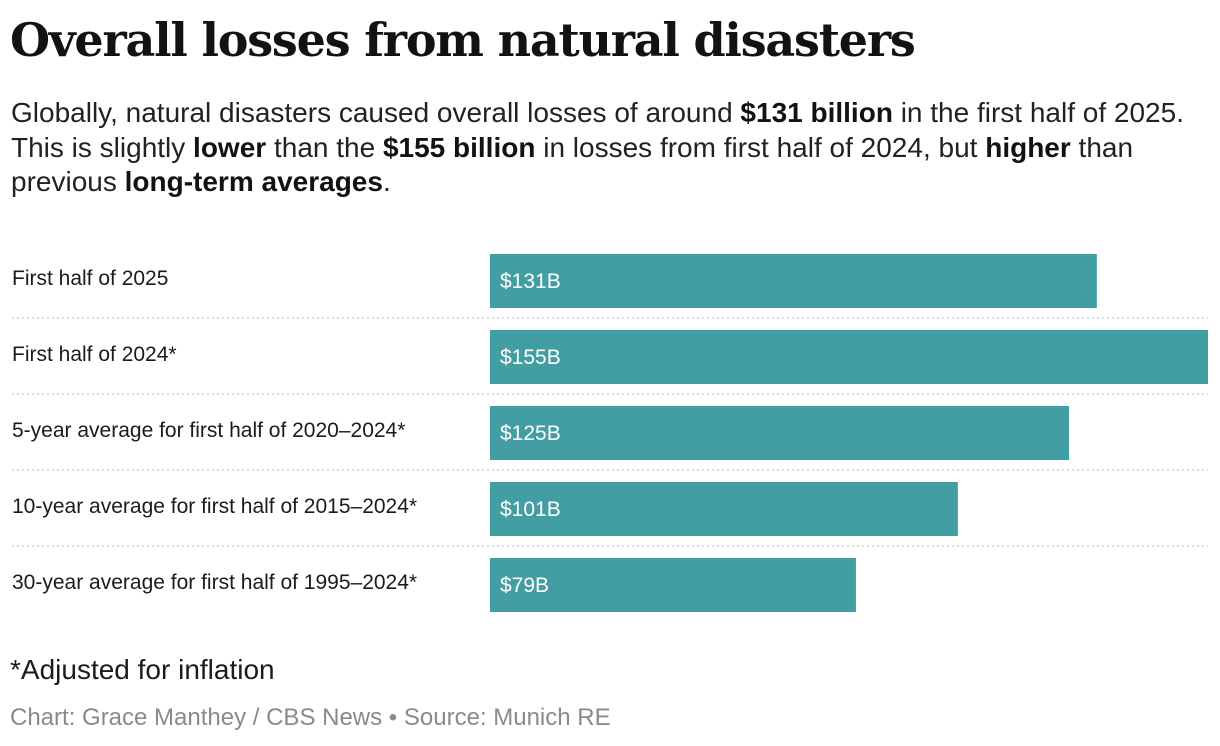 The width and height of the screenshot is (1220, 746). I want to click on inflation-footnote: *Adjusted for inflation, so click(142, 669).